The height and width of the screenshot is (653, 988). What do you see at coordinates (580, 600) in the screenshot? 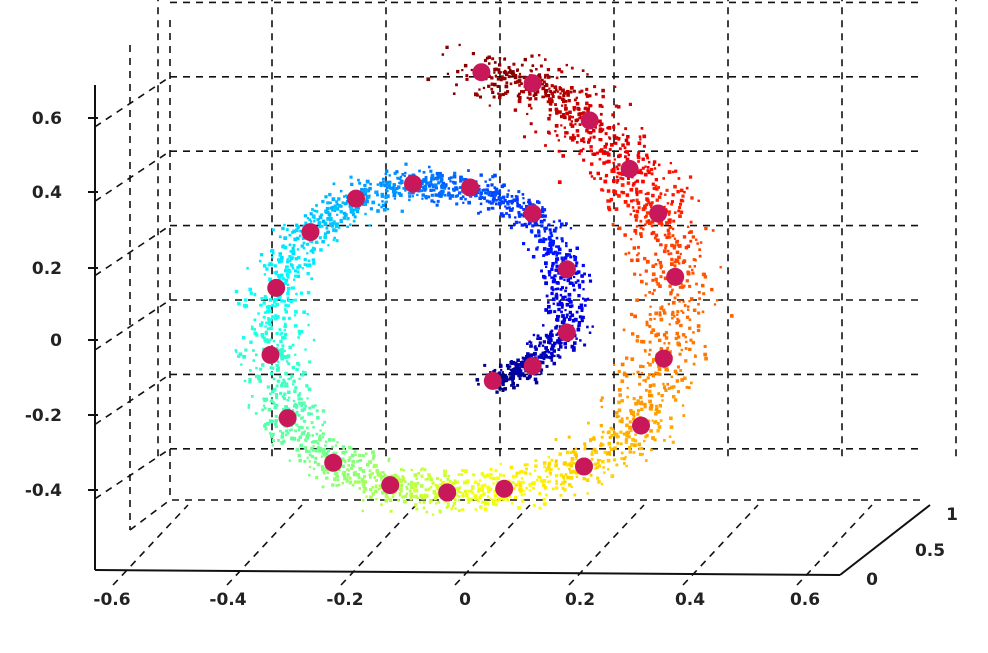
I see `x-tick-label: 0.2` at bounding box center [580, 600].